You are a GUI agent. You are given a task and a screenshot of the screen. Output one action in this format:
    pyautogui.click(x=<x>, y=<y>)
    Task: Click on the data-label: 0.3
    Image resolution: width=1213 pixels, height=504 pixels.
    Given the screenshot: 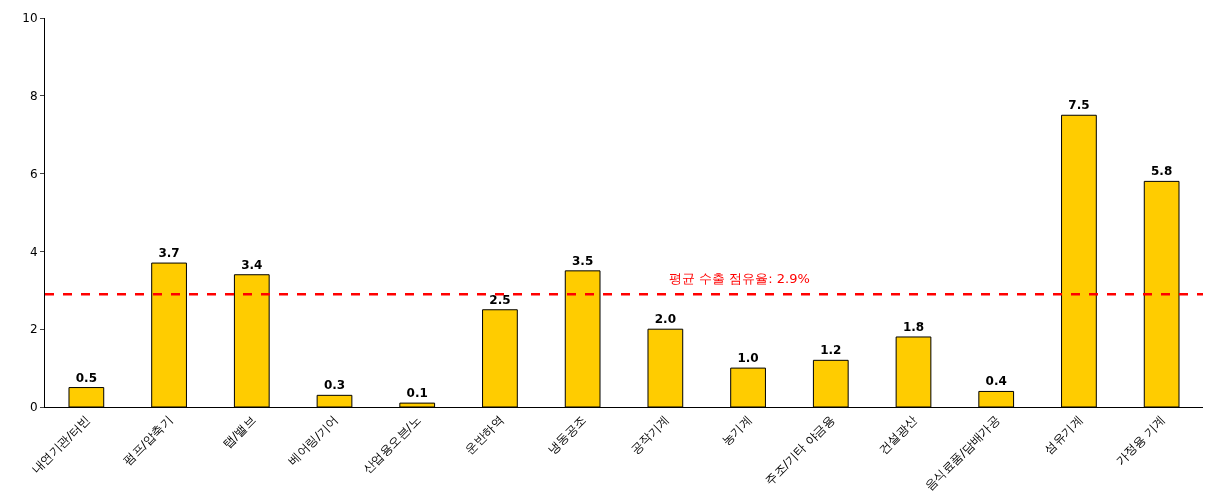 What is the action you would take?
    pyautogui.click(x=334, y=385)
    